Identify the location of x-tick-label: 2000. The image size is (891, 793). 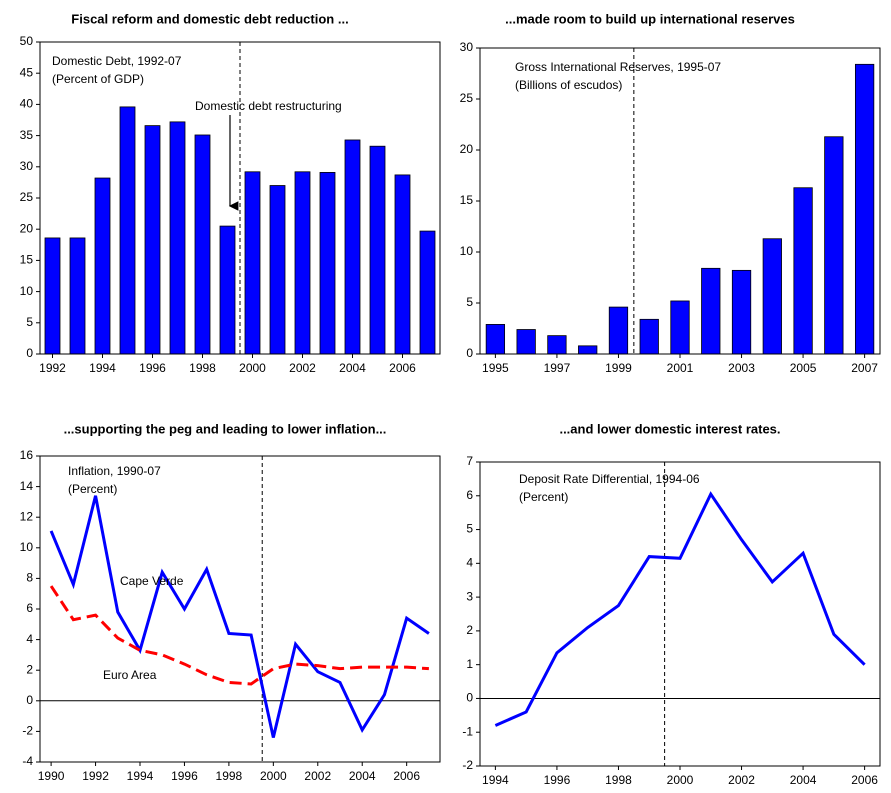
(273, 776).